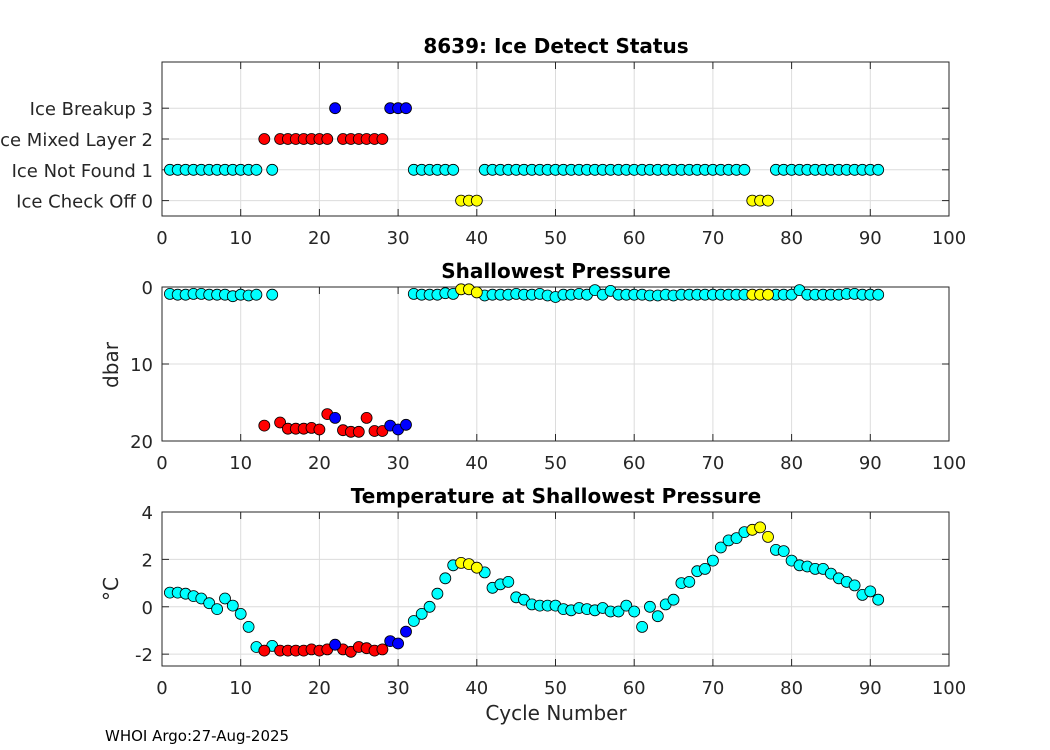 The width and height of the screenshot is (1050, 750). What do you see at coordinates (144, 655) in the screenshot?
I see `y-tick-label: -2` at bounding box center [144, 655].